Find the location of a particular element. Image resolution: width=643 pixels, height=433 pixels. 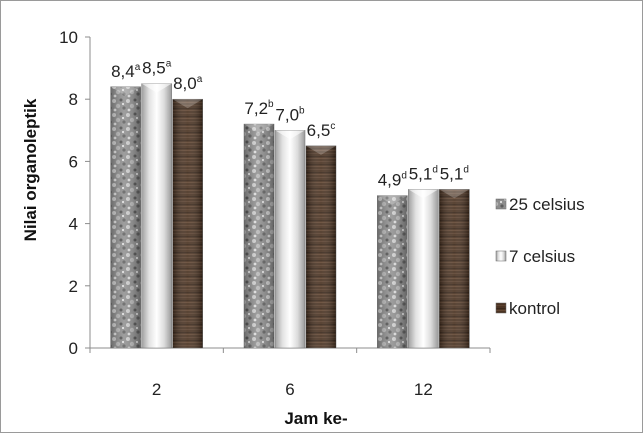

y-tick-label: 10 is located at coordinates (68, 37).